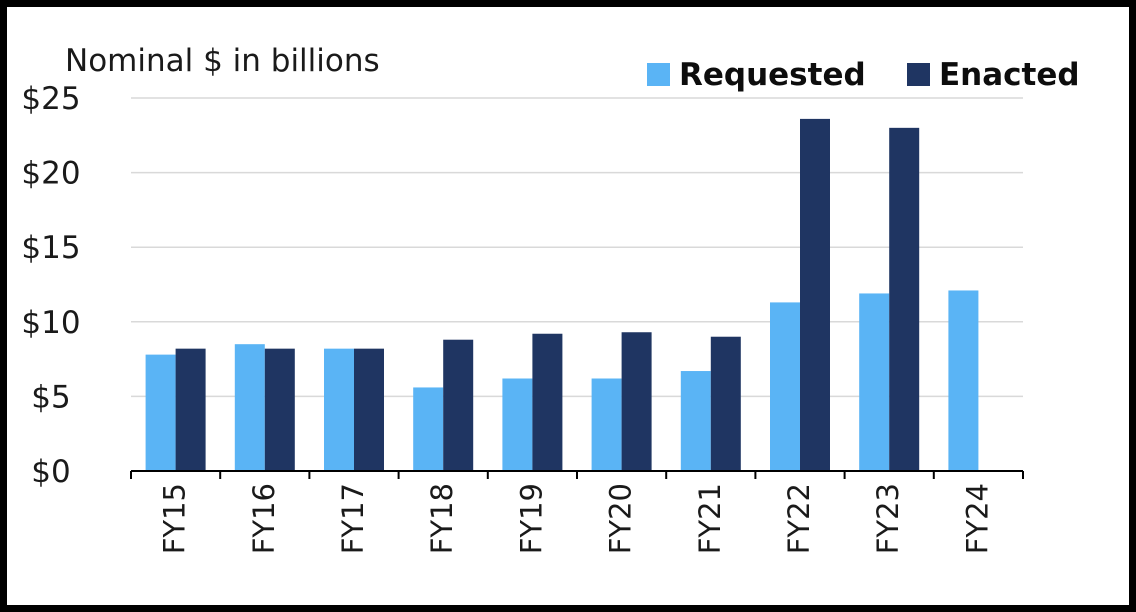 The height and width of the screenshot is (612, 1136). What do you see at coordinates (785, 386) in the screenshot?
I see `bar-requested-fy22` at bounding box center [785, 386].